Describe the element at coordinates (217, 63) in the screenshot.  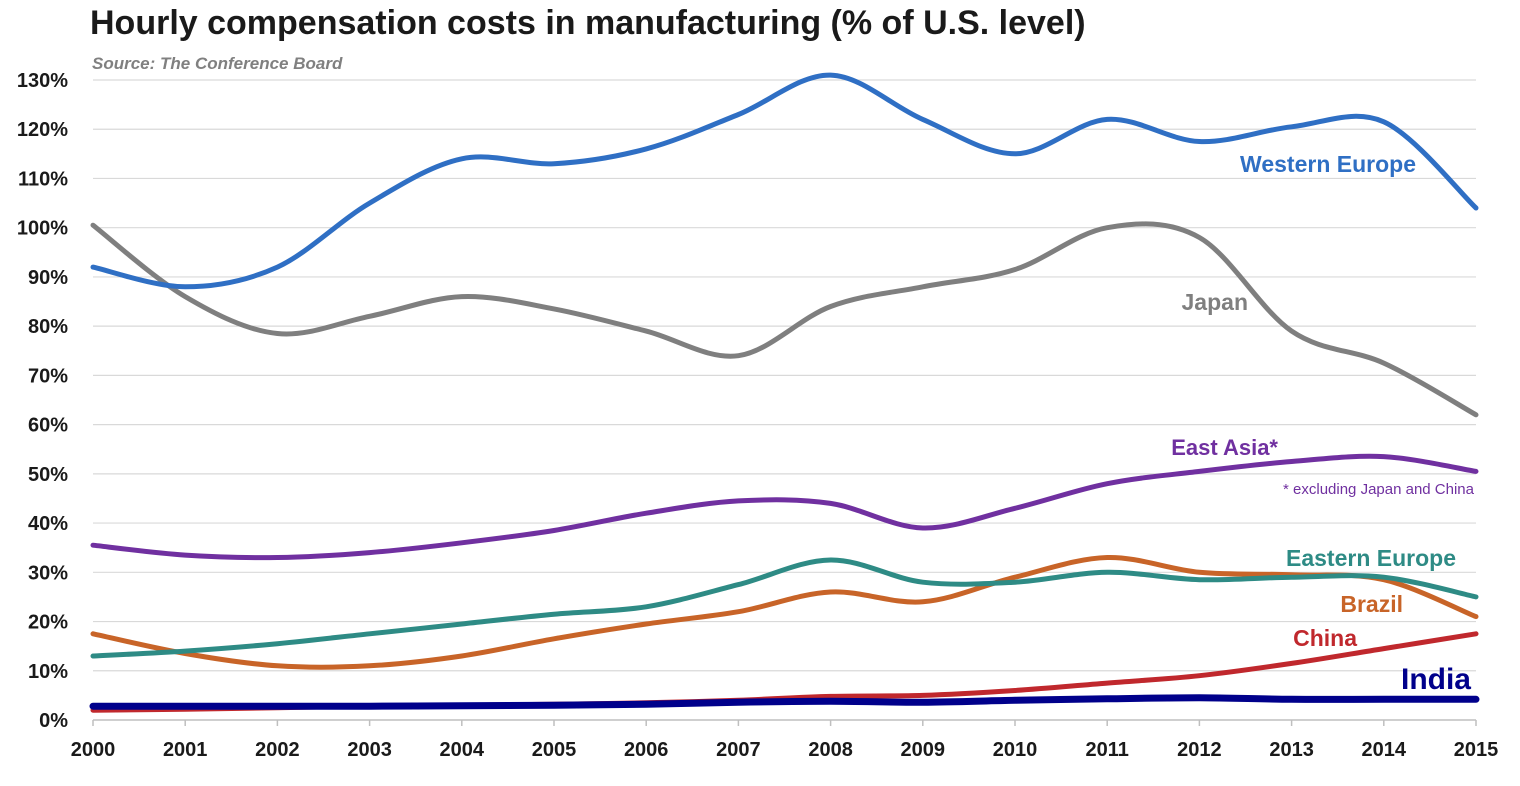
I see `chart-source: Source: The Conference Board` at that location.